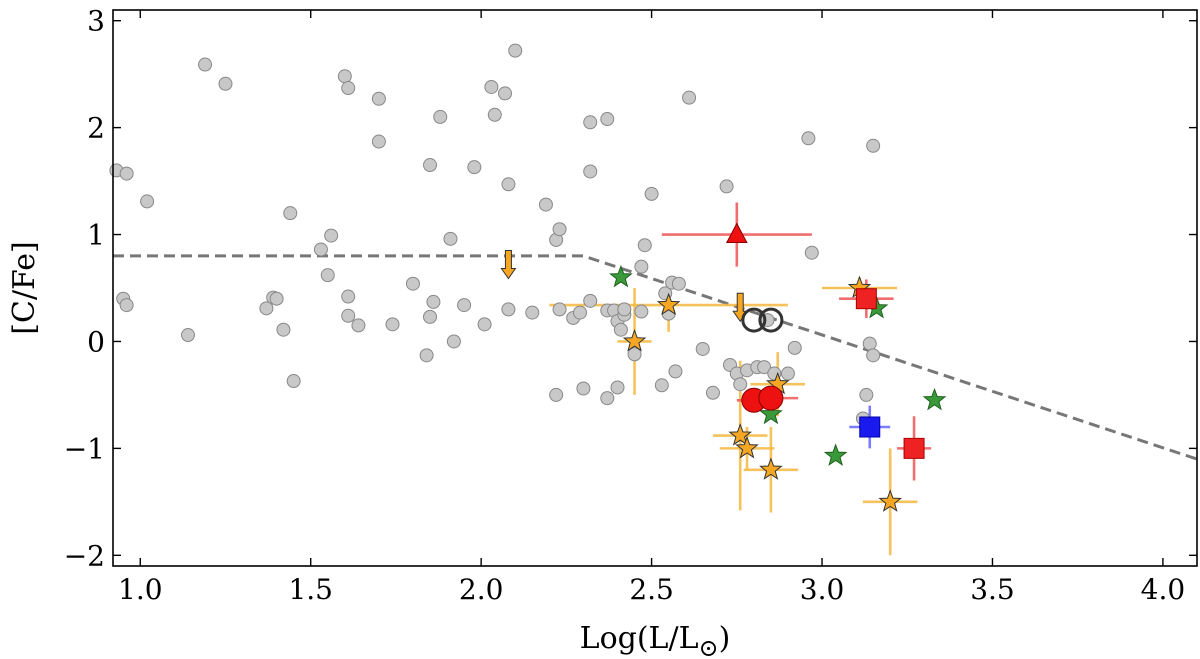 Image resolution: width=1200 pixels, height=659 pixels. I want to click on x-tick-label: 1.0, so click(140, 589).